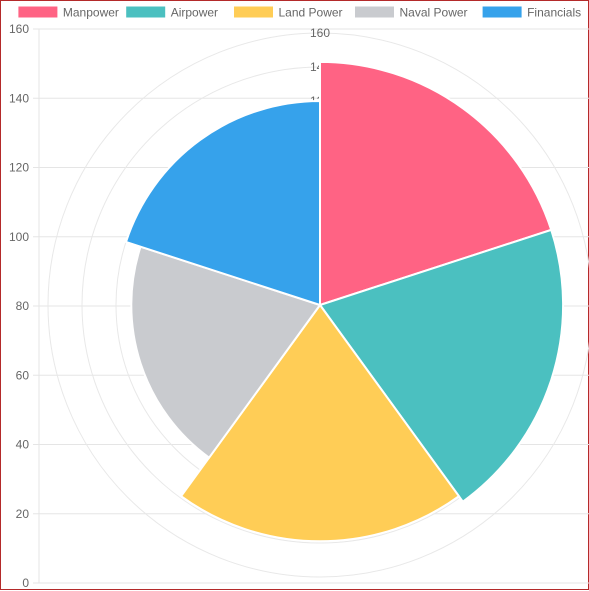 The image size is (589, 591). Describe the element at coordinates (19, 29) in the screenshot. I see `y-tick-label: 160` at that location.